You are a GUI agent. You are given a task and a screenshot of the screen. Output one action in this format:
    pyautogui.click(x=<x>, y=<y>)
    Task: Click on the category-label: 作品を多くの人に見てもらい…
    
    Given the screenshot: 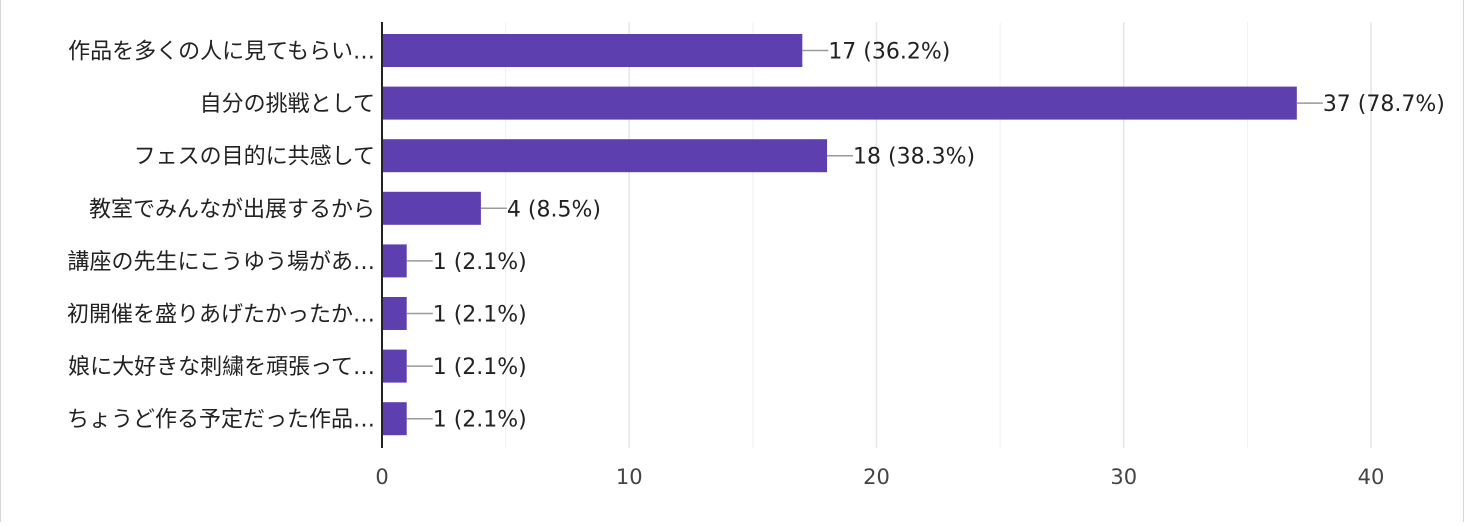 What is the action you would take?
    pyautogui.click(x=221, y=52)
    